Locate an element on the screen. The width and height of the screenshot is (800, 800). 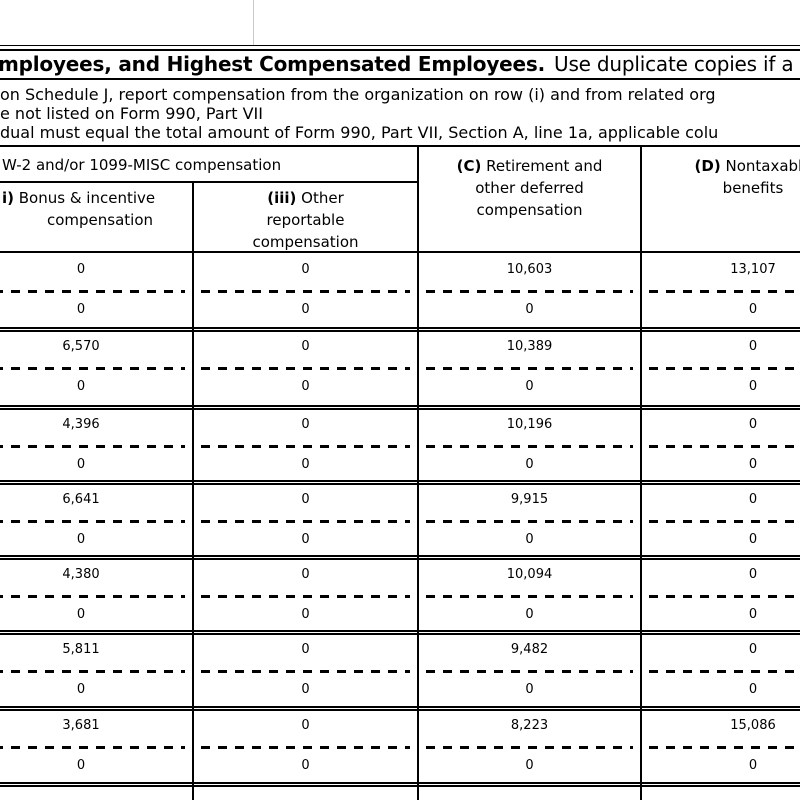
column-c-line2: other deferred is located at coordinates (529, 188).